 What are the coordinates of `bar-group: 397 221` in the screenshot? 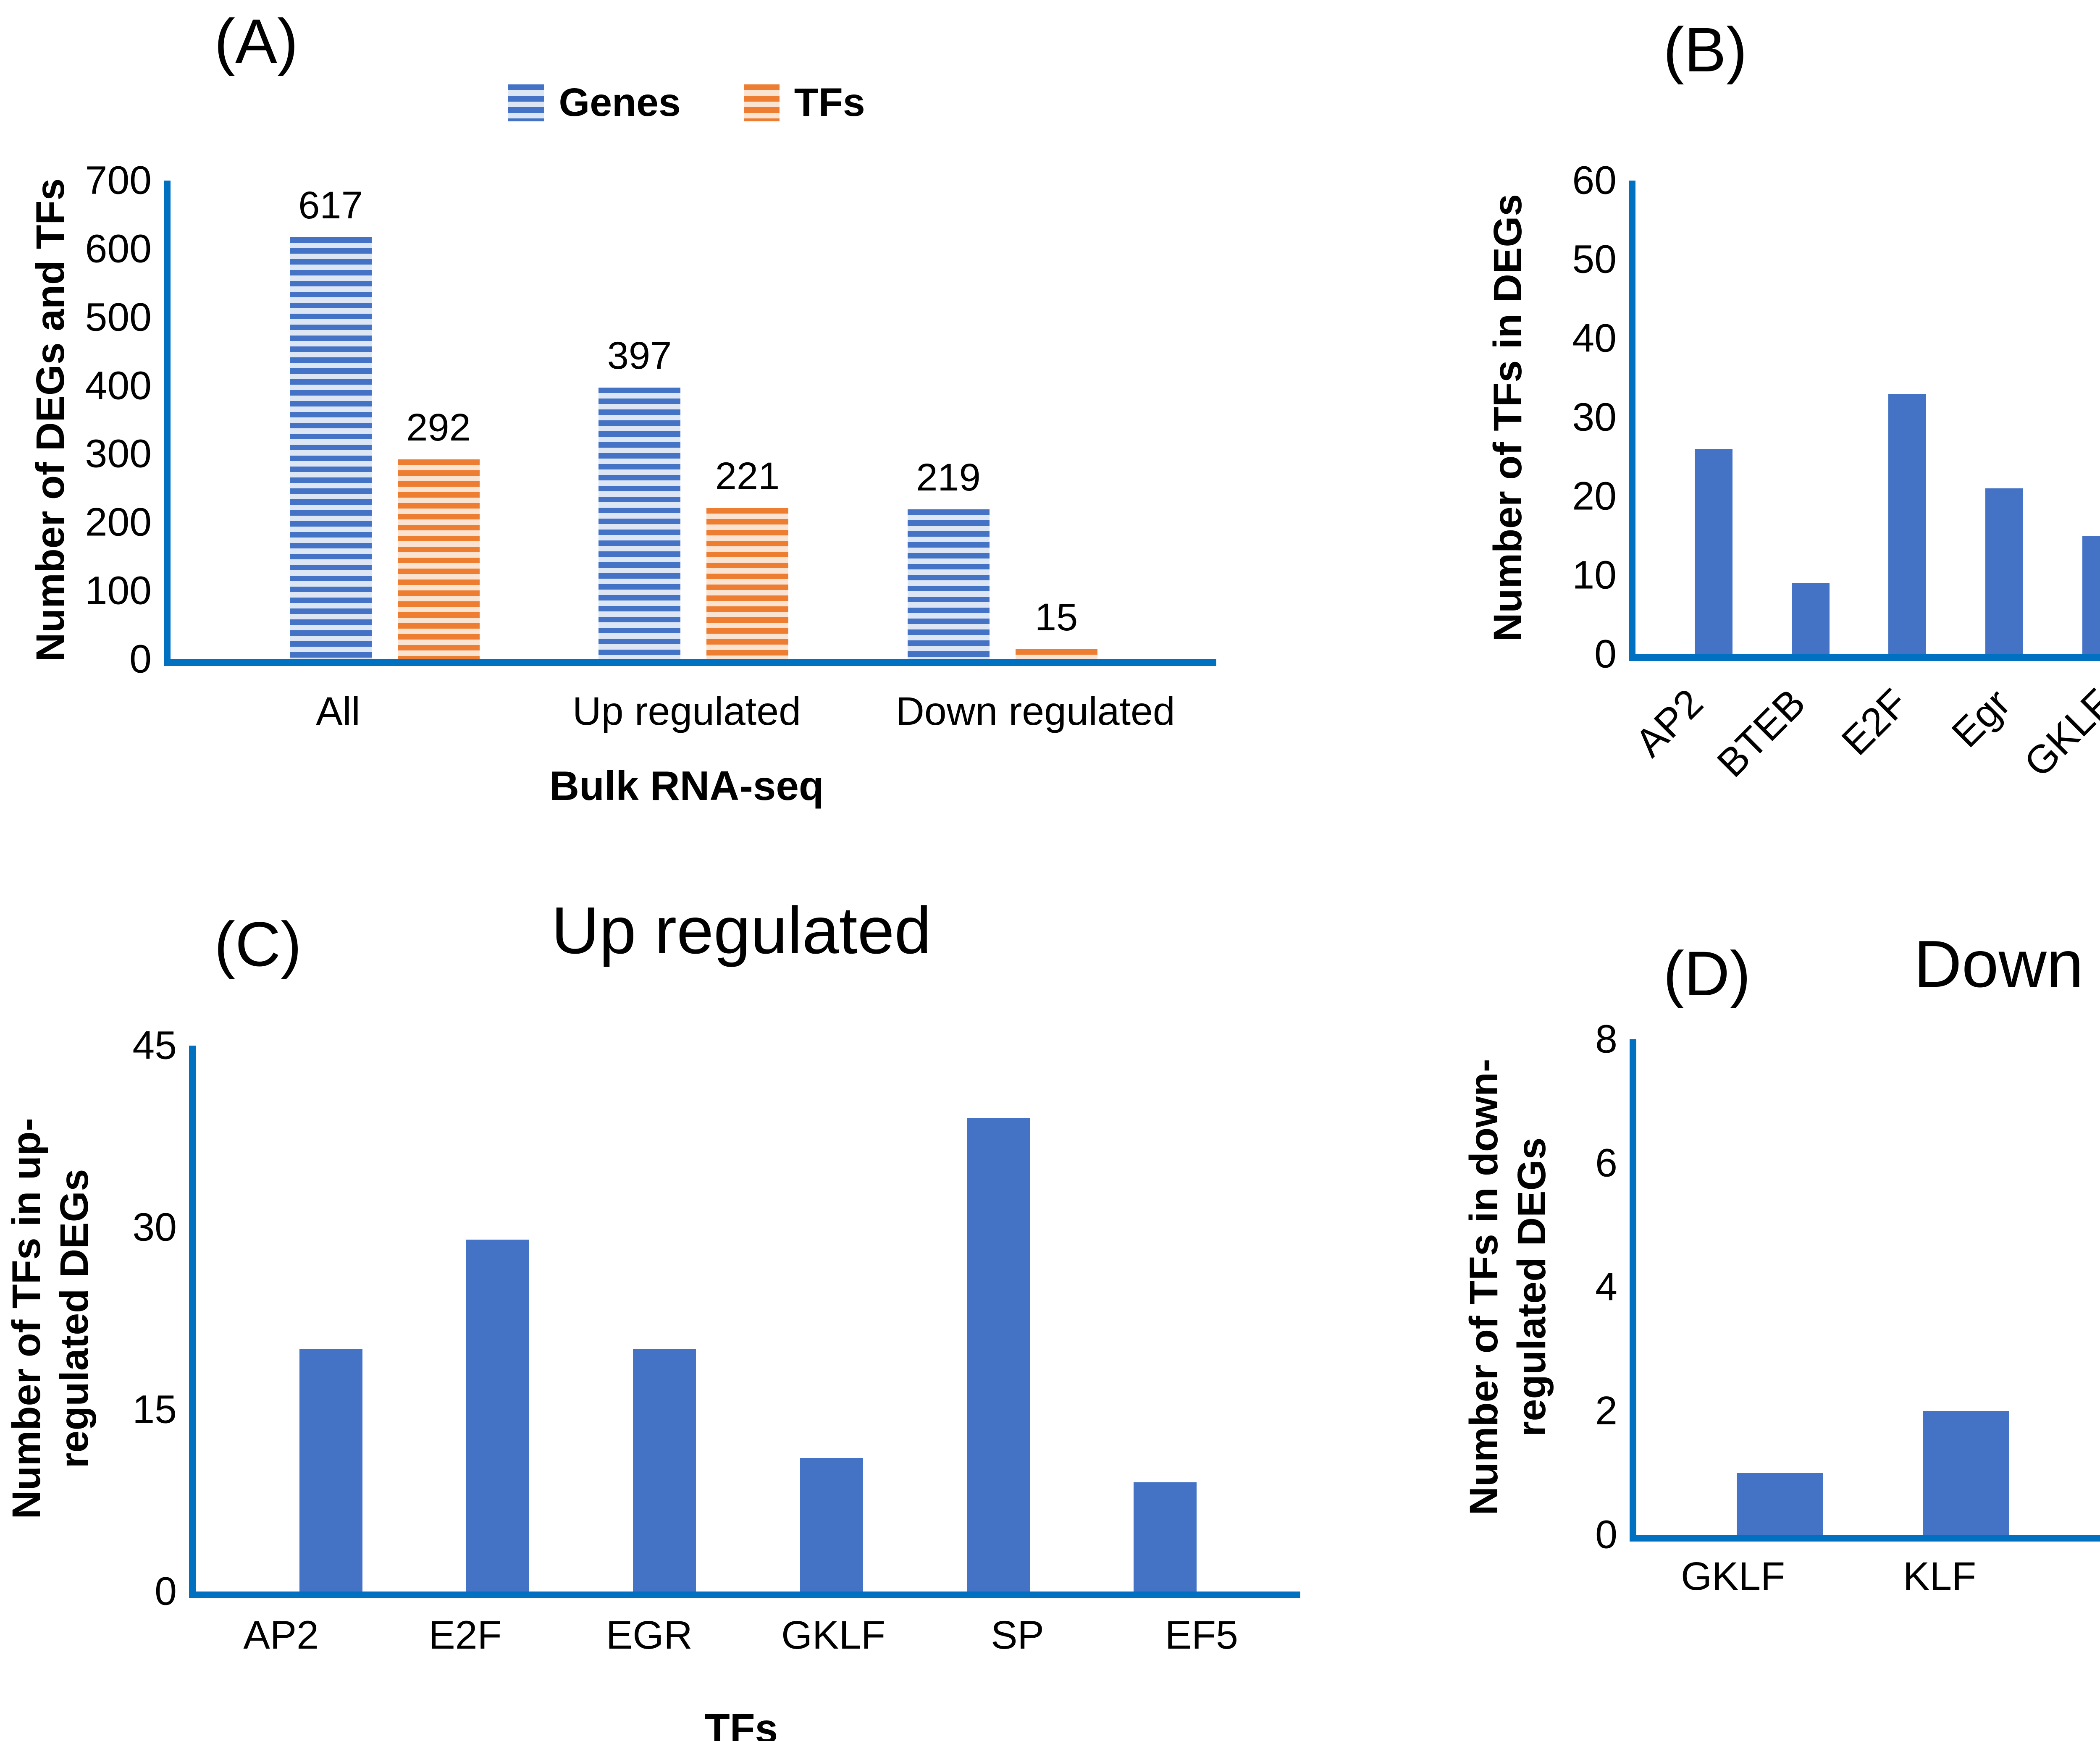 It's located at (693, 420).